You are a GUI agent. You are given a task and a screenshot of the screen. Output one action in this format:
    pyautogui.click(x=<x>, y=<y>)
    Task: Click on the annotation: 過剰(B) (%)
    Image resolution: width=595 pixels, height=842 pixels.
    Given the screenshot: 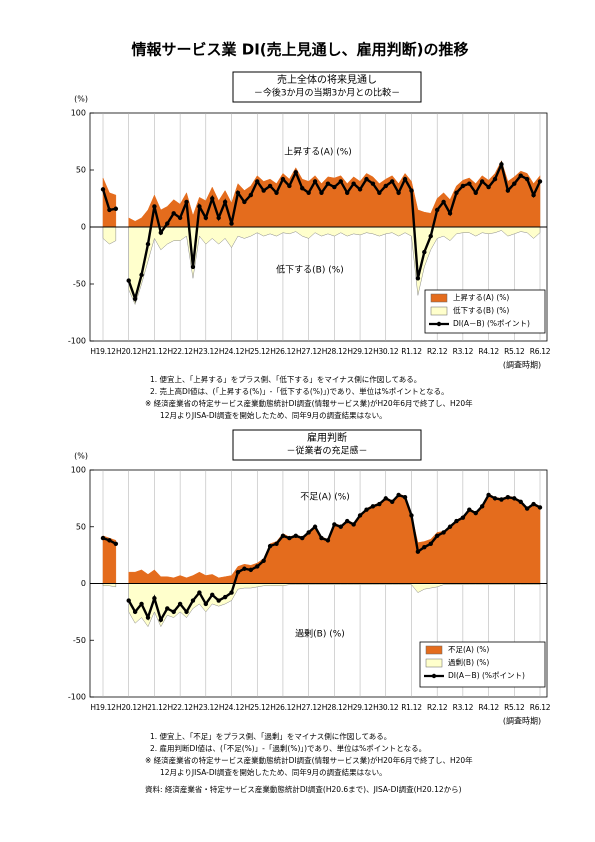 What is the action you would take?
    pyautogui.click(x=320, y=634)
    